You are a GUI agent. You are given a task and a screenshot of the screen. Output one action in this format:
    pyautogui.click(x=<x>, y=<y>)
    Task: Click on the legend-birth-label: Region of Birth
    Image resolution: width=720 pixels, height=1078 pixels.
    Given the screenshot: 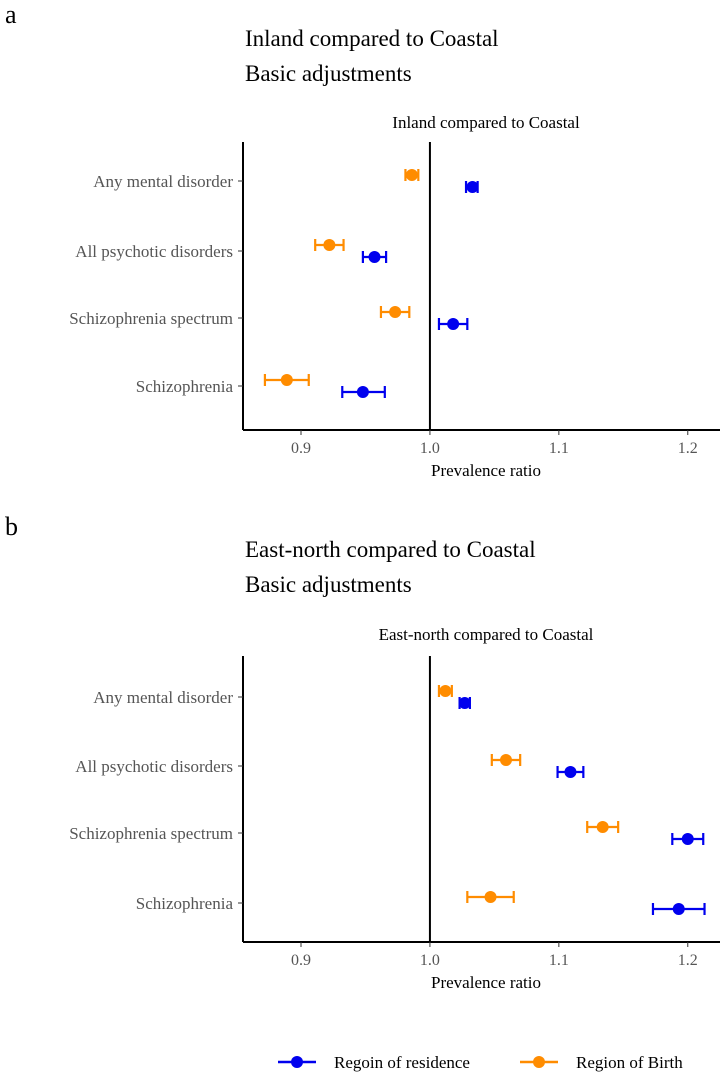 What is the action you would take?
    pyautogui.click(x=629, y=1062)
    